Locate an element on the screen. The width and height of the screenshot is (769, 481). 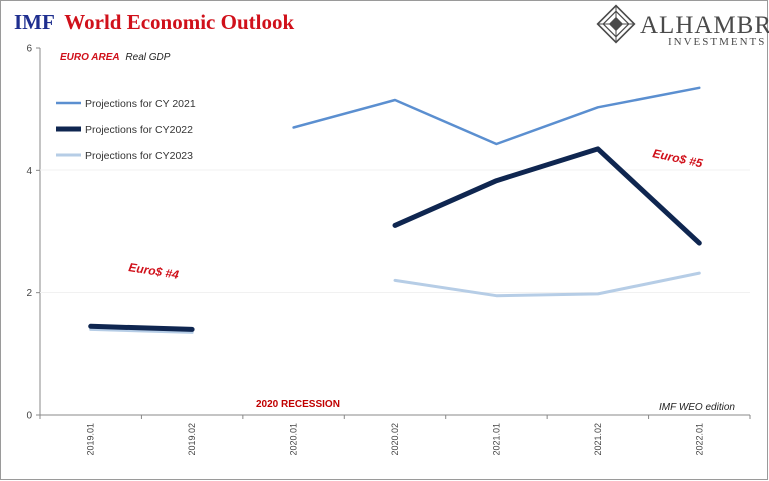
x-tick-label-1: 2019.02 is located at coordinates (192, 439).